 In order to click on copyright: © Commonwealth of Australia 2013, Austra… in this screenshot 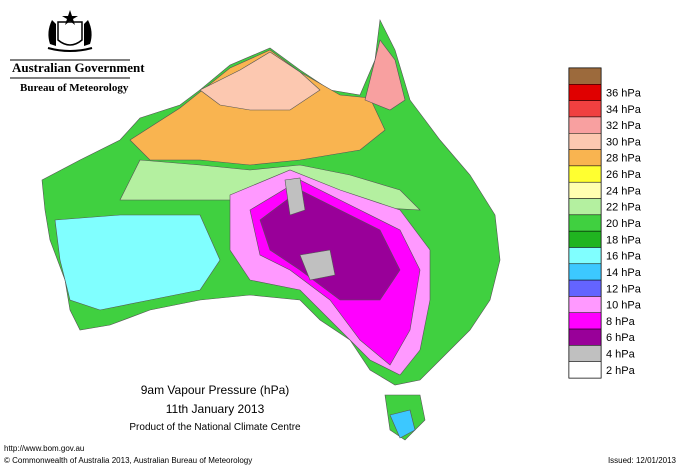, I will do `click(128, 460)`.